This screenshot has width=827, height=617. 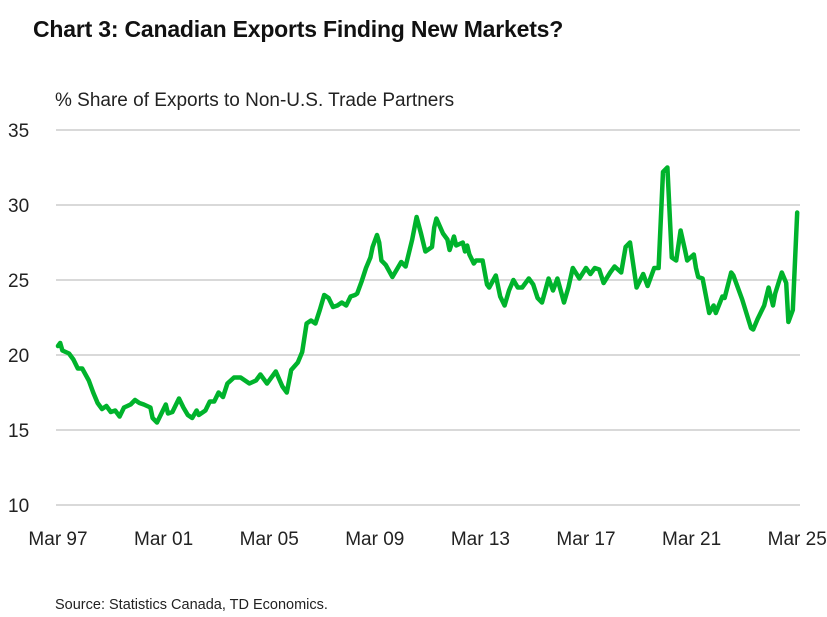 I want to click on x-tick-label: Mar 21, so click(x=691, y=539).